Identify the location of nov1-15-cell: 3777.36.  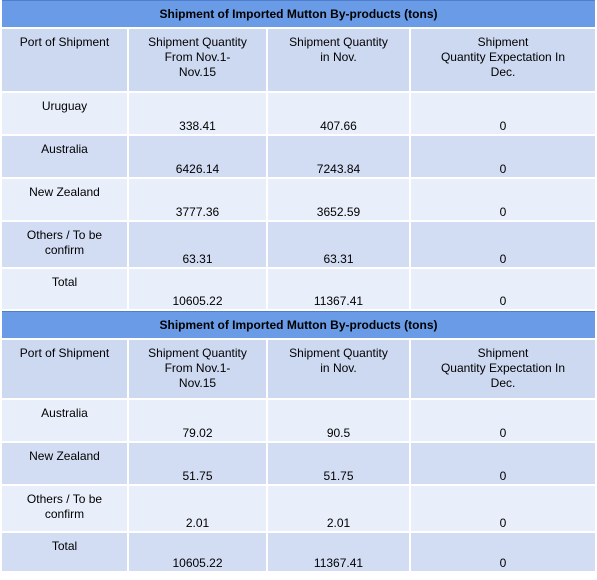
(197, 199).